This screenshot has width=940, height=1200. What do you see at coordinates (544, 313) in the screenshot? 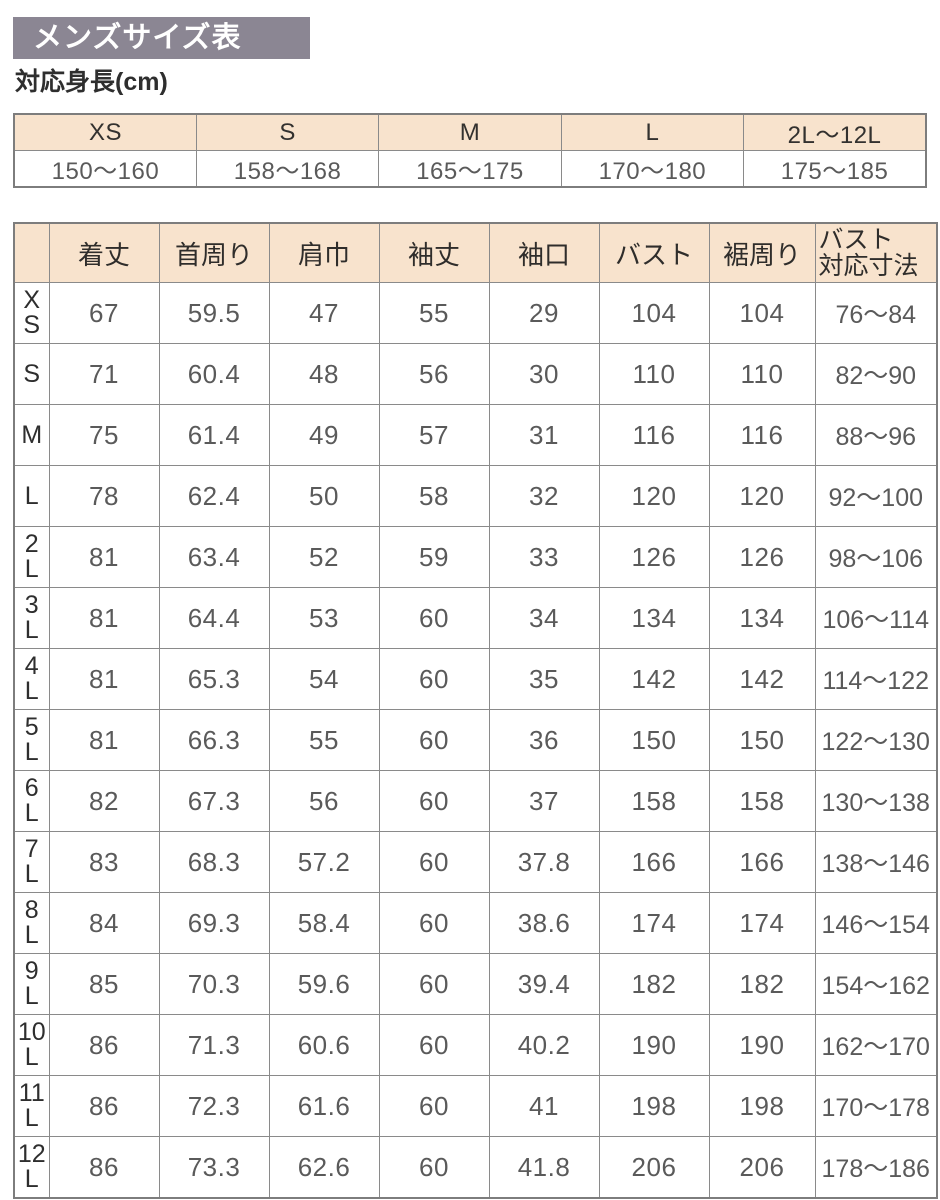
I see `measurement-cell: 29` at bounding box center [544, 313].